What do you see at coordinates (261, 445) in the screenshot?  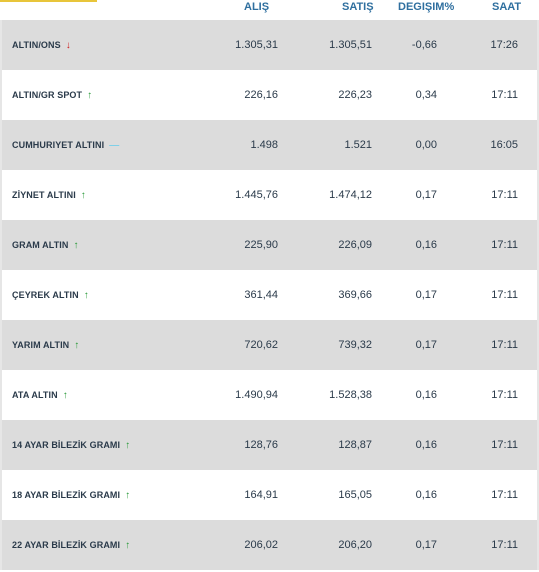 I see `alis-value: 128,76` at bounding box center [261, 445].